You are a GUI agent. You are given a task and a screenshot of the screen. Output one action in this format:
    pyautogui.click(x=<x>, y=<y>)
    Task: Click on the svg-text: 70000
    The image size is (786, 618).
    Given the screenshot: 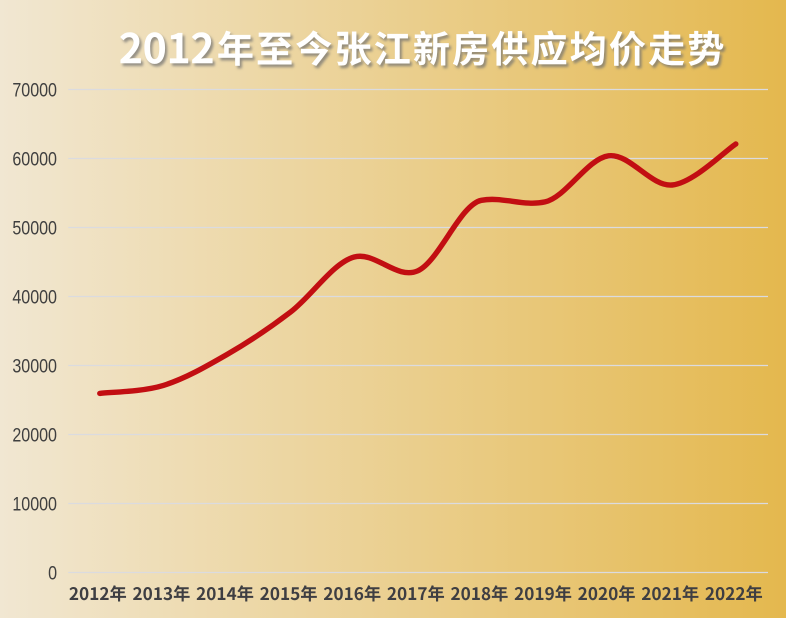 What is the action you would take?
    pyautogui.click(x=34, y=91)
    